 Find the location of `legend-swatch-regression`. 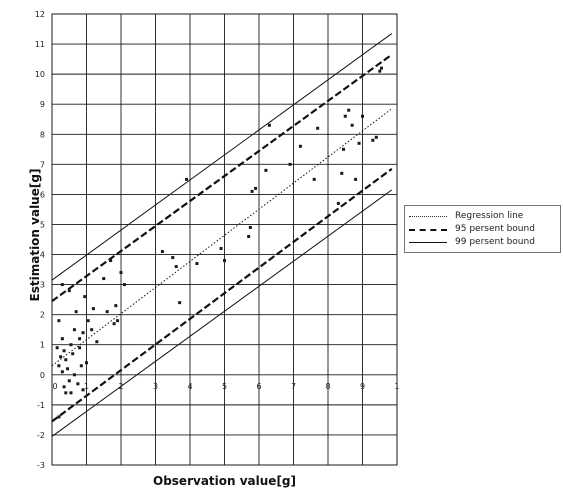

legend-swatch-regression is located at coordinates (428, 216).